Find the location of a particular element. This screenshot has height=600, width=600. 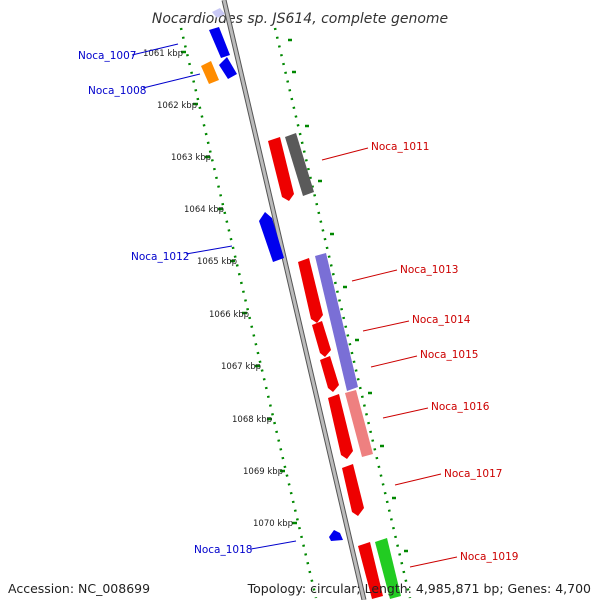

gene-noca-1019-feature is located at coordinates (370, 570).